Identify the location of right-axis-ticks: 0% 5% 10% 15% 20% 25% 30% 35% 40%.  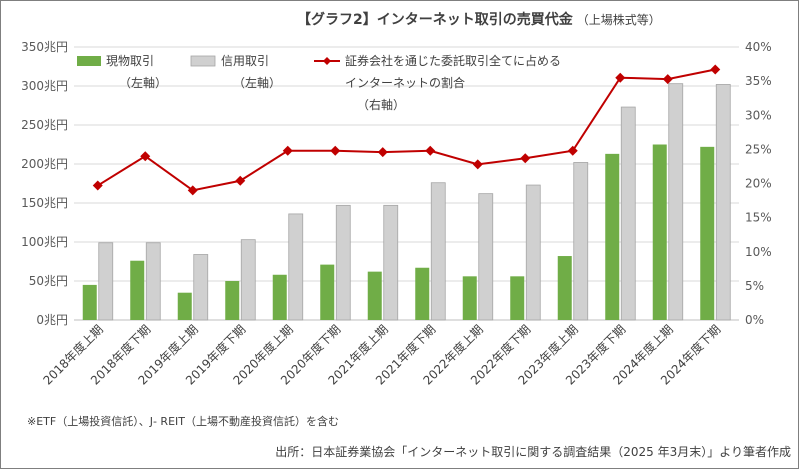
(758, 183).